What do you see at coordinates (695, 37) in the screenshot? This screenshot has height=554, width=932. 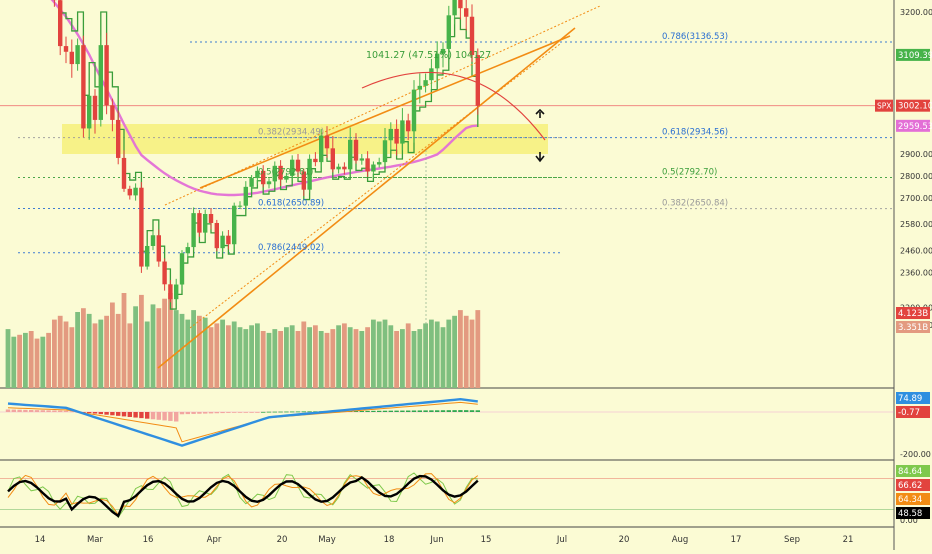 I see `fib-label-upper: 0.786(3136.53)` at bounding box center [695, 37].